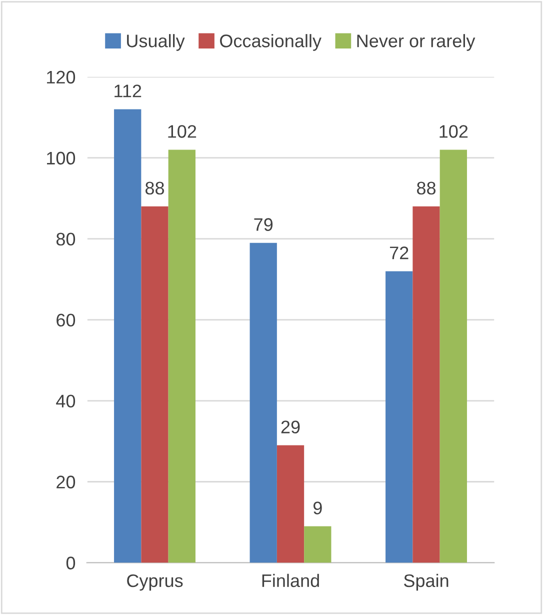 Image resolution: width=543 pixels, height=615 pixels. Describe the element at coordinates (263, 224) in the screenshot. I see `data-label: 79` at that location.